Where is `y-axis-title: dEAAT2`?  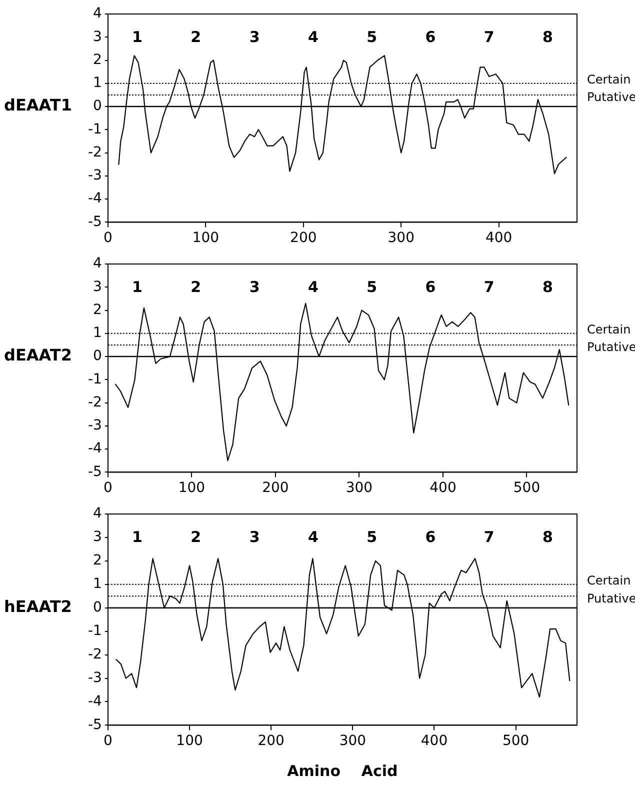 y-axis-title: dEAAT2 is located at coordinates (38, 355).